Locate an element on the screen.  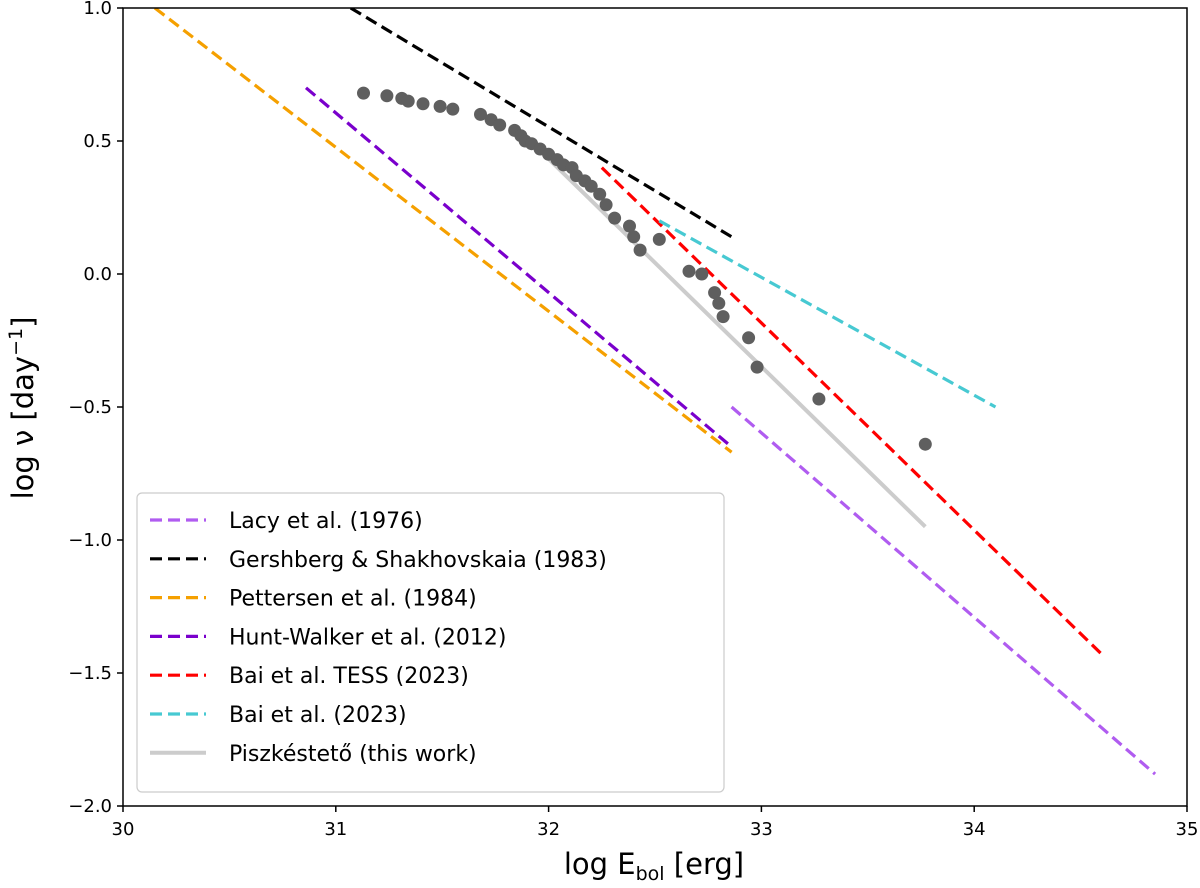
legend-item-pettersen-et-al-1984: Pettersen et al. (1984) is located at coordinates (313, 599).